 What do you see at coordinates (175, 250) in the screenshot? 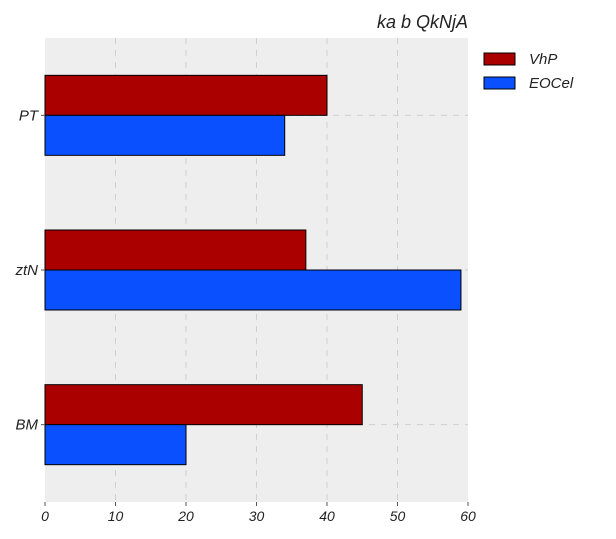
I see `bar-VhP-ztN` at bounding box center [175, 250].